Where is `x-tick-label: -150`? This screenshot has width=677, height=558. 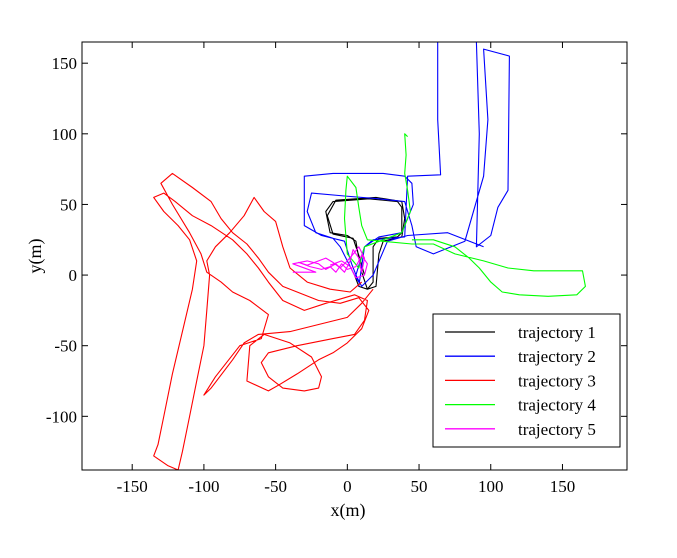
x-tick-label: -150 is located at coordinates (132, 486).